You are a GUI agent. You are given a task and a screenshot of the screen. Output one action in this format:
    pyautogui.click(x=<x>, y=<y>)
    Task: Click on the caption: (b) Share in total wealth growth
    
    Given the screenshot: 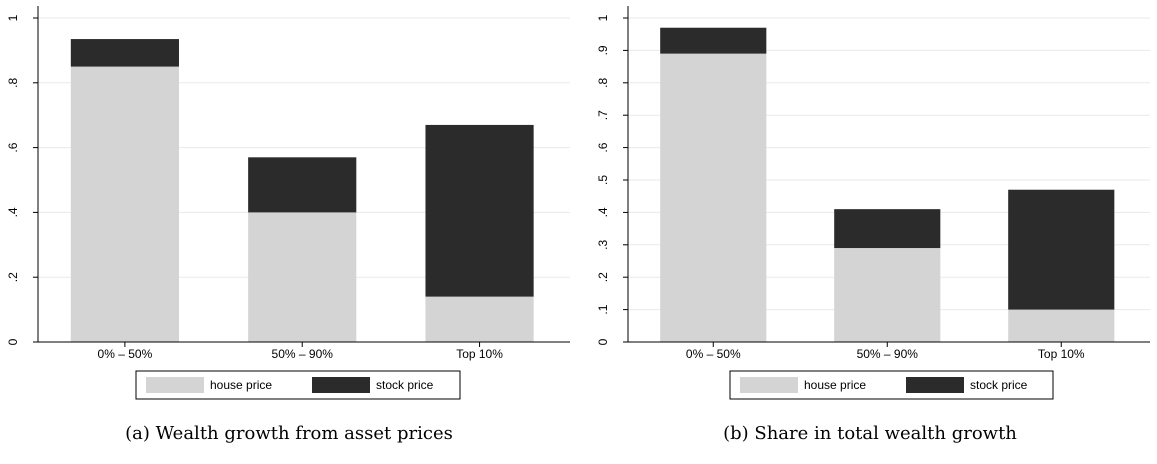 What is the action you would take?
    pyautogui.click(x=870, y=433)
    